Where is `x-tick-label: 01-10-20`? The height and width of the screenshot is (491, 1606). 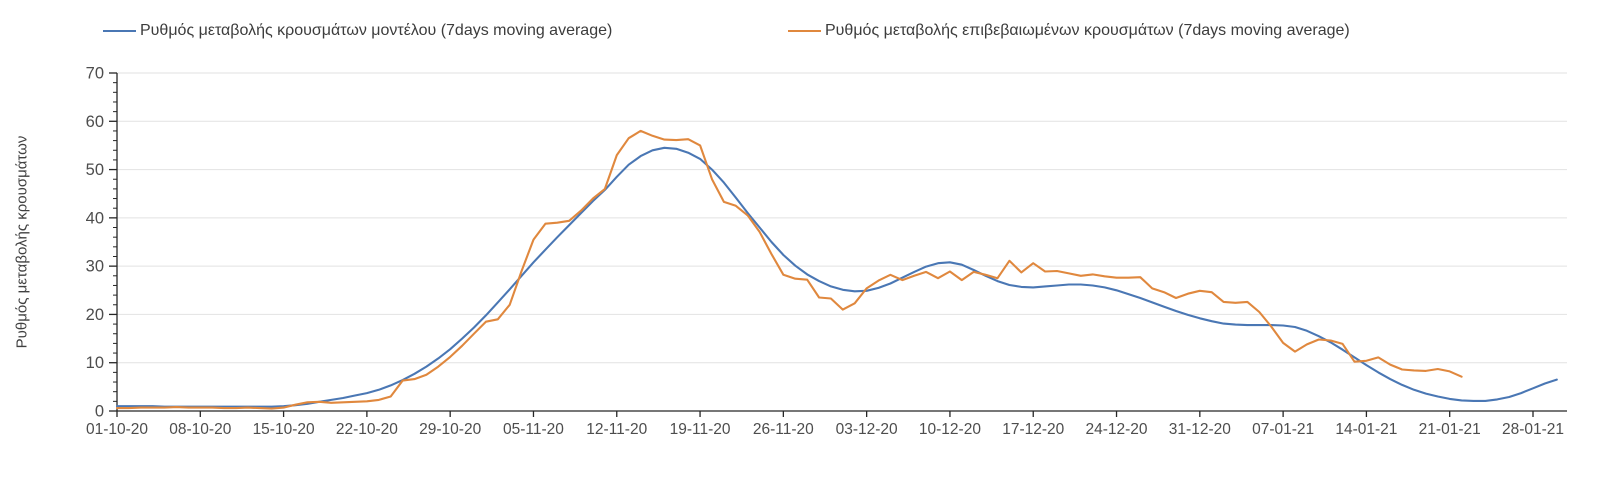 x-tick-label: 01-10-20 is located at coordinates (117, 429).